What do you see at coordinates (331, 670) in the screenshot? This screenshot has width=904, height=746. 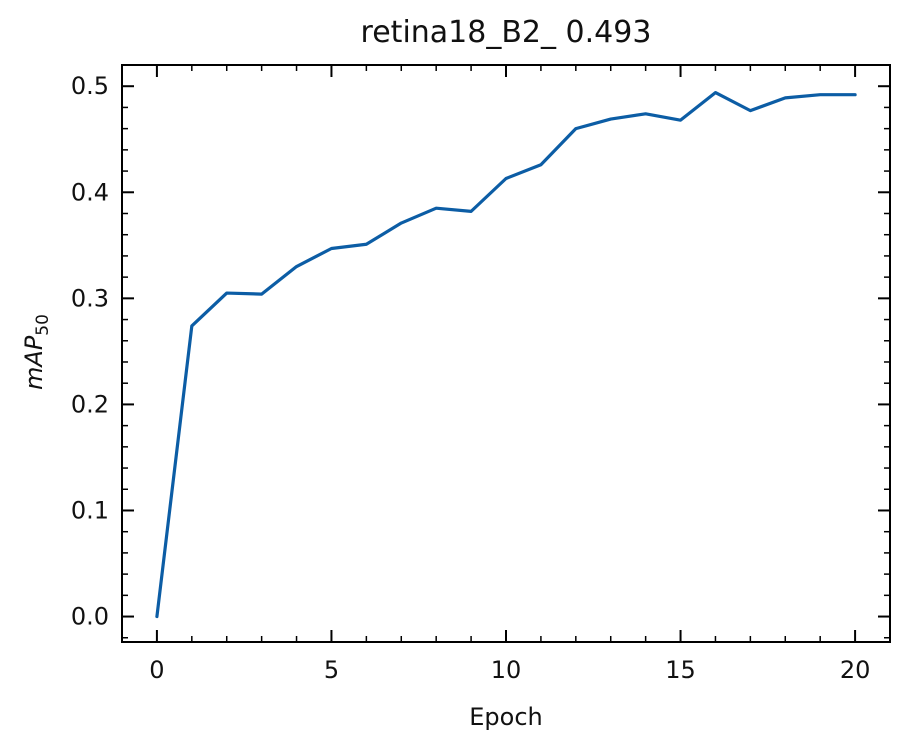 I see `x-tick-label: 5` at bounding box center [331, 670].